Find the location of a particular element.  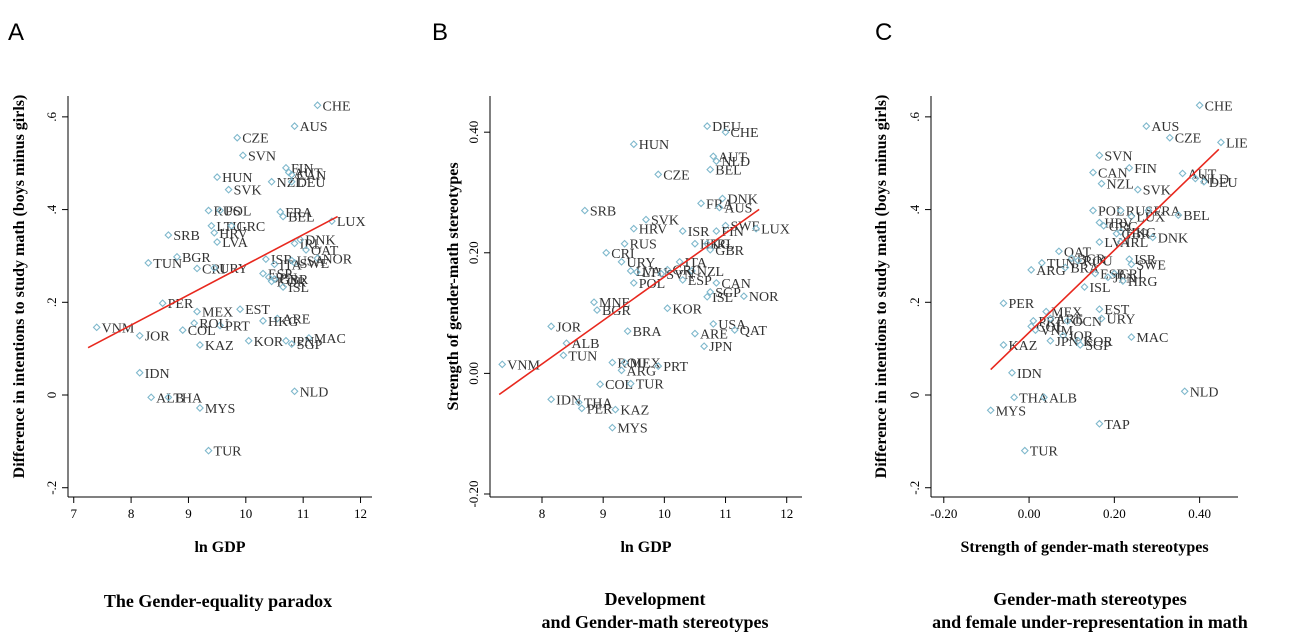

data-point-label: HUN is located at coordinates (237, 178).